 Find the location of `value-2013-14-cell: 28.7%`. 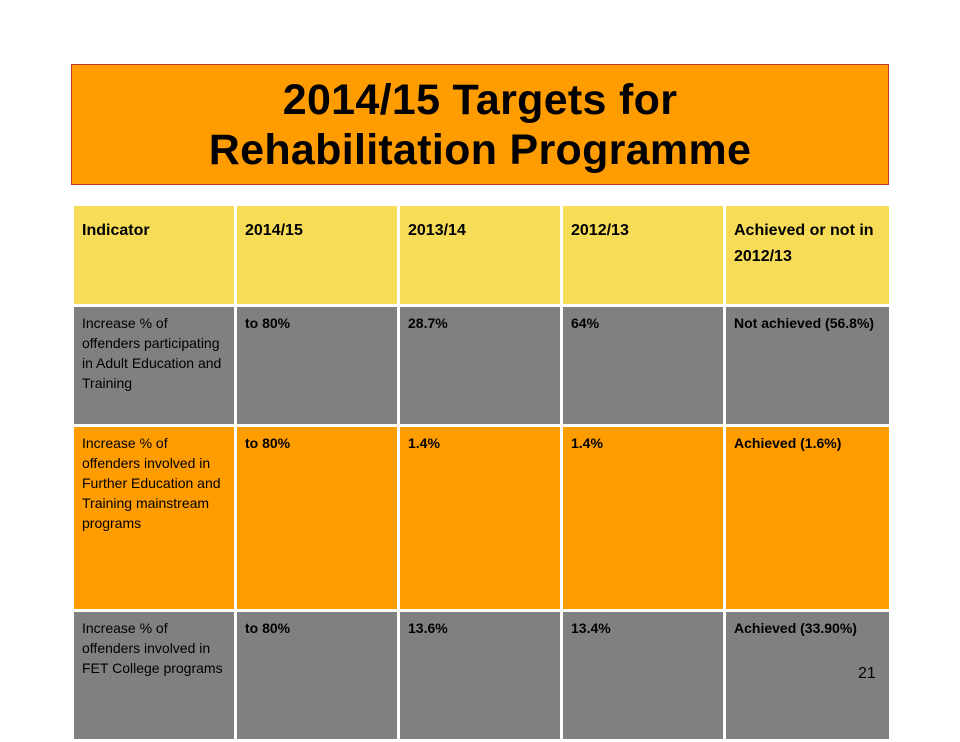

value-2013-14-cell: 28.7% is located at coordinates (480, 365).